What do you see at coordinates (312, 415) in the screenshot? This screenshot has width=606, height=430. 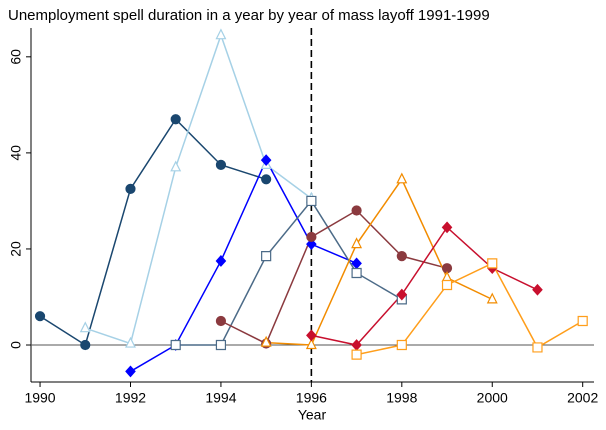 I see `x-axis-label: Year` at bounding box center [312, 415].